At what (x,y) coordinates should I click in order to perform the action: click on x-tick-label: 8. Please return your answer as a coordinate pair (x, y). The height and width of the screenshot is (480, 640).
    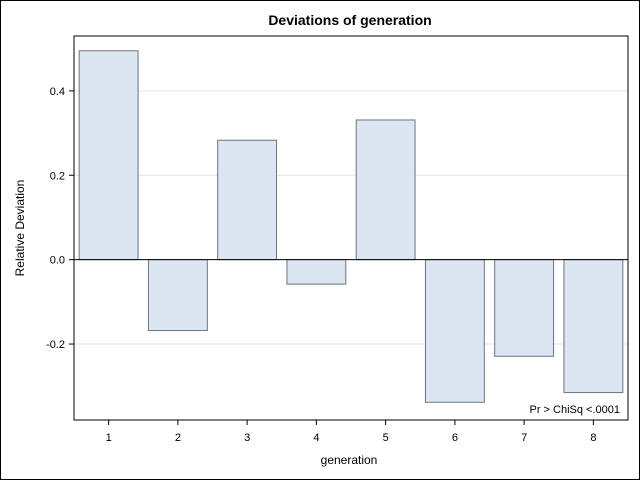
    Looking at the image, I should click on (593, 438).